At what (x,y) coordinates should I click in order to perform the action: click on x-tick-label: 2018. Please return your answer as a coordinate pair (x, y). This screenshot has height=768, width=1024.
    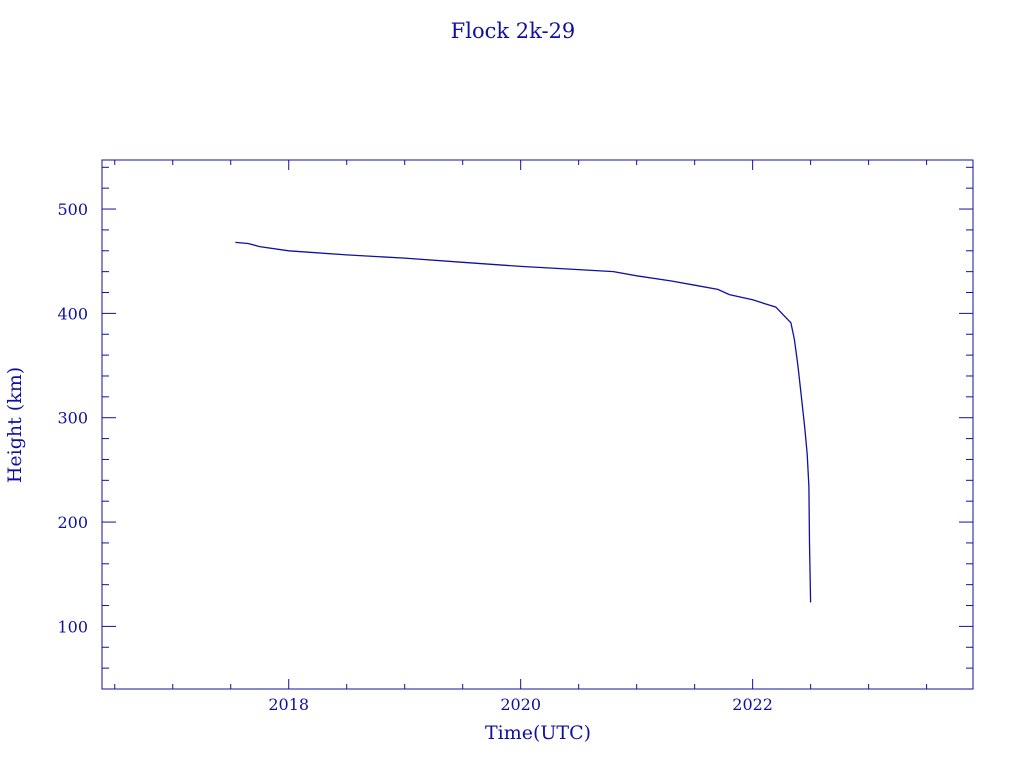
    Looking at the image, I should click on (288, 704).